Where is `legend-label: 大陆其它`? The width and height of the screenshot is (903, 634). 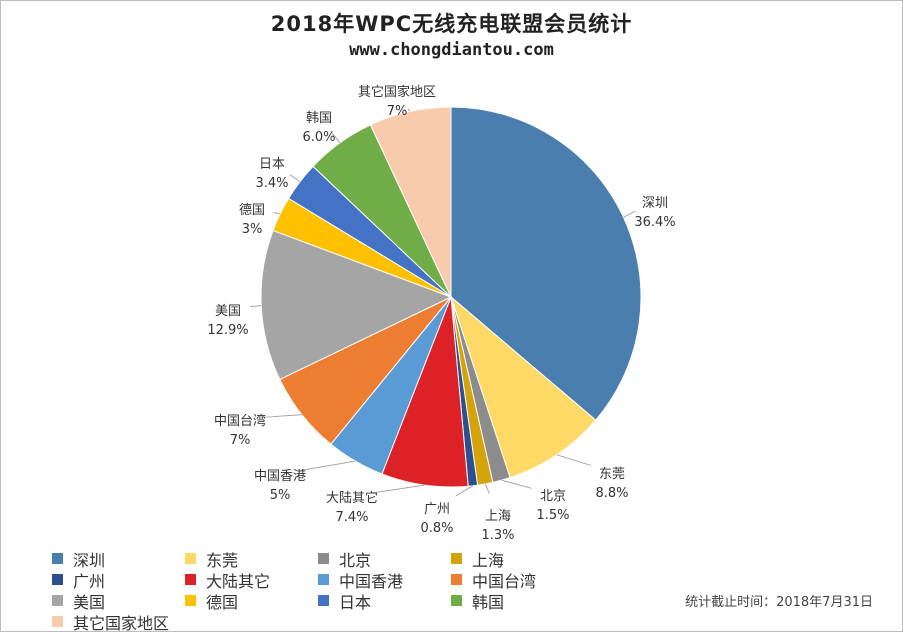
legend-label: 大陆其它 is located at coordinates (238, 581).